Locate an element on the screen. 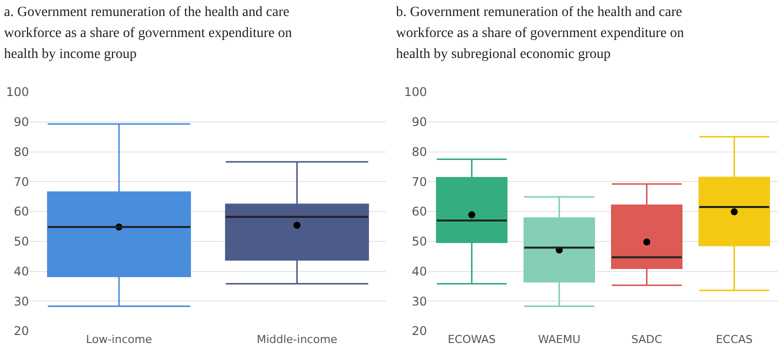  x-tick-label: WAEMU is located at coordinates (559, 339).